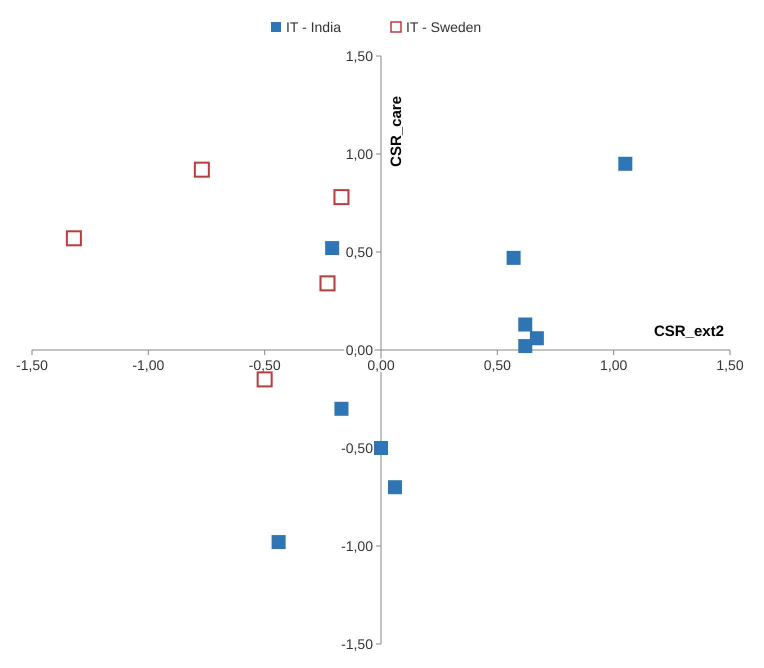 The height and width of the screenshot is (668, 764). Describe the element at coordinates (264, 365) in the screenshot. I see `x-tick-label: -0,50` at that location.